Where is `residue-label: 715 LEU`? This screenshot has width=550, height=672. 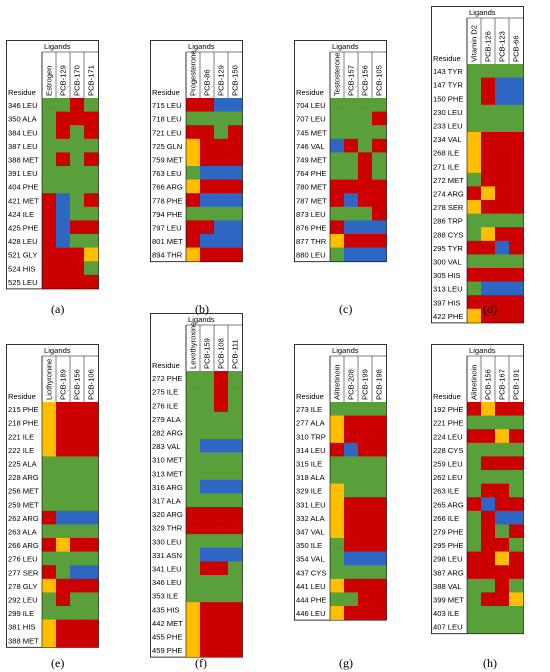
residue-label: 715 LEU is located at coordinates (167, 105).